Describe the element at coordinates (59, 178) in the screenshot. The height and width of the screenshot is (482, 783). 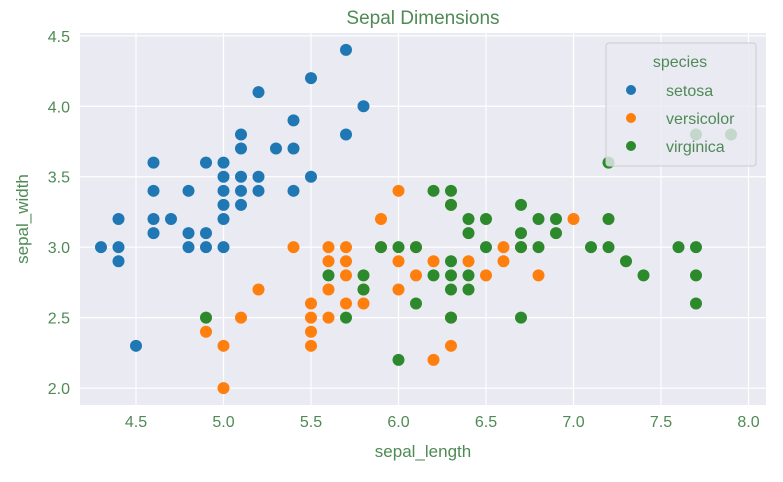
I see `y-tick-label: 3.5` at that location.